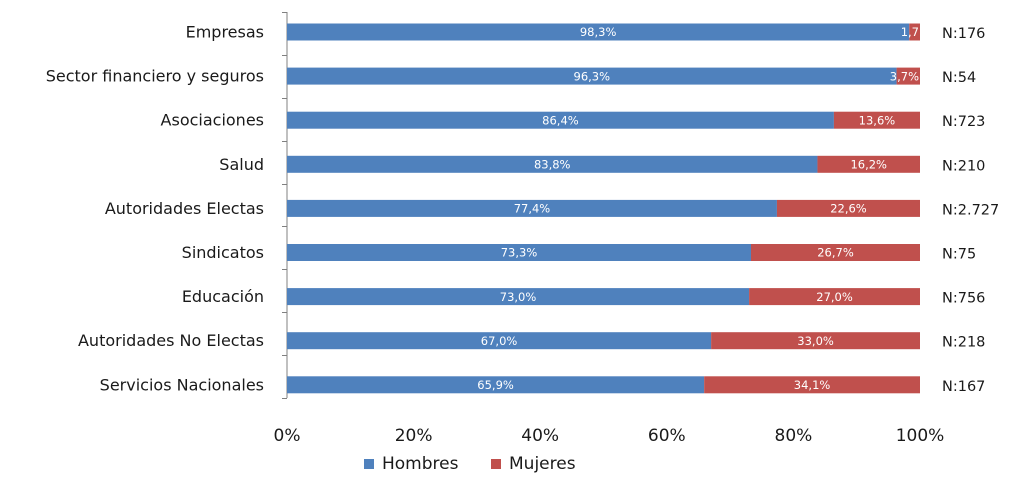 Image resolution: width=1011 pixels, height=481 pixels. Describe the element at coordinates (920, 436) in the screenshot. I see `x-tick-label: 100%` at that location.